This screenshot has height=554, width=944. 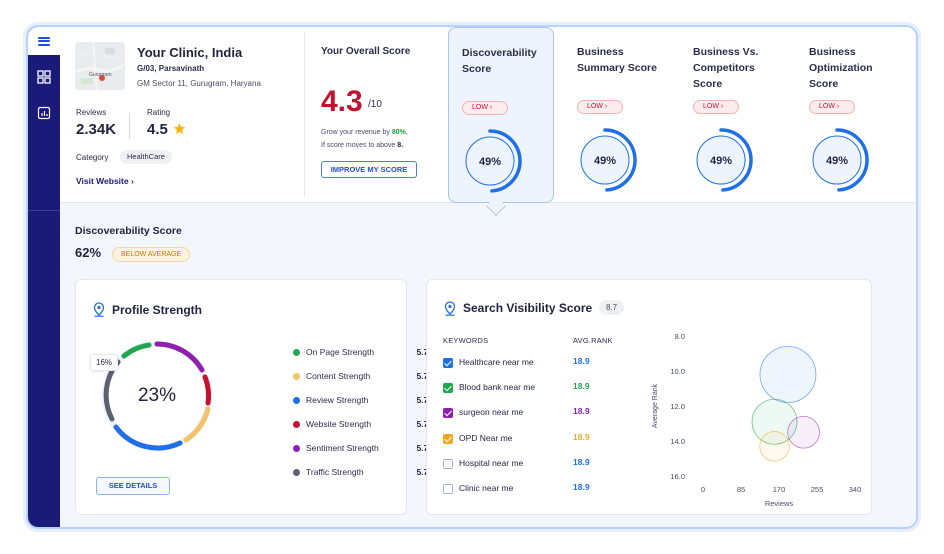 I want to click on discoverability-value: 62%, so click(x=88, y=252).